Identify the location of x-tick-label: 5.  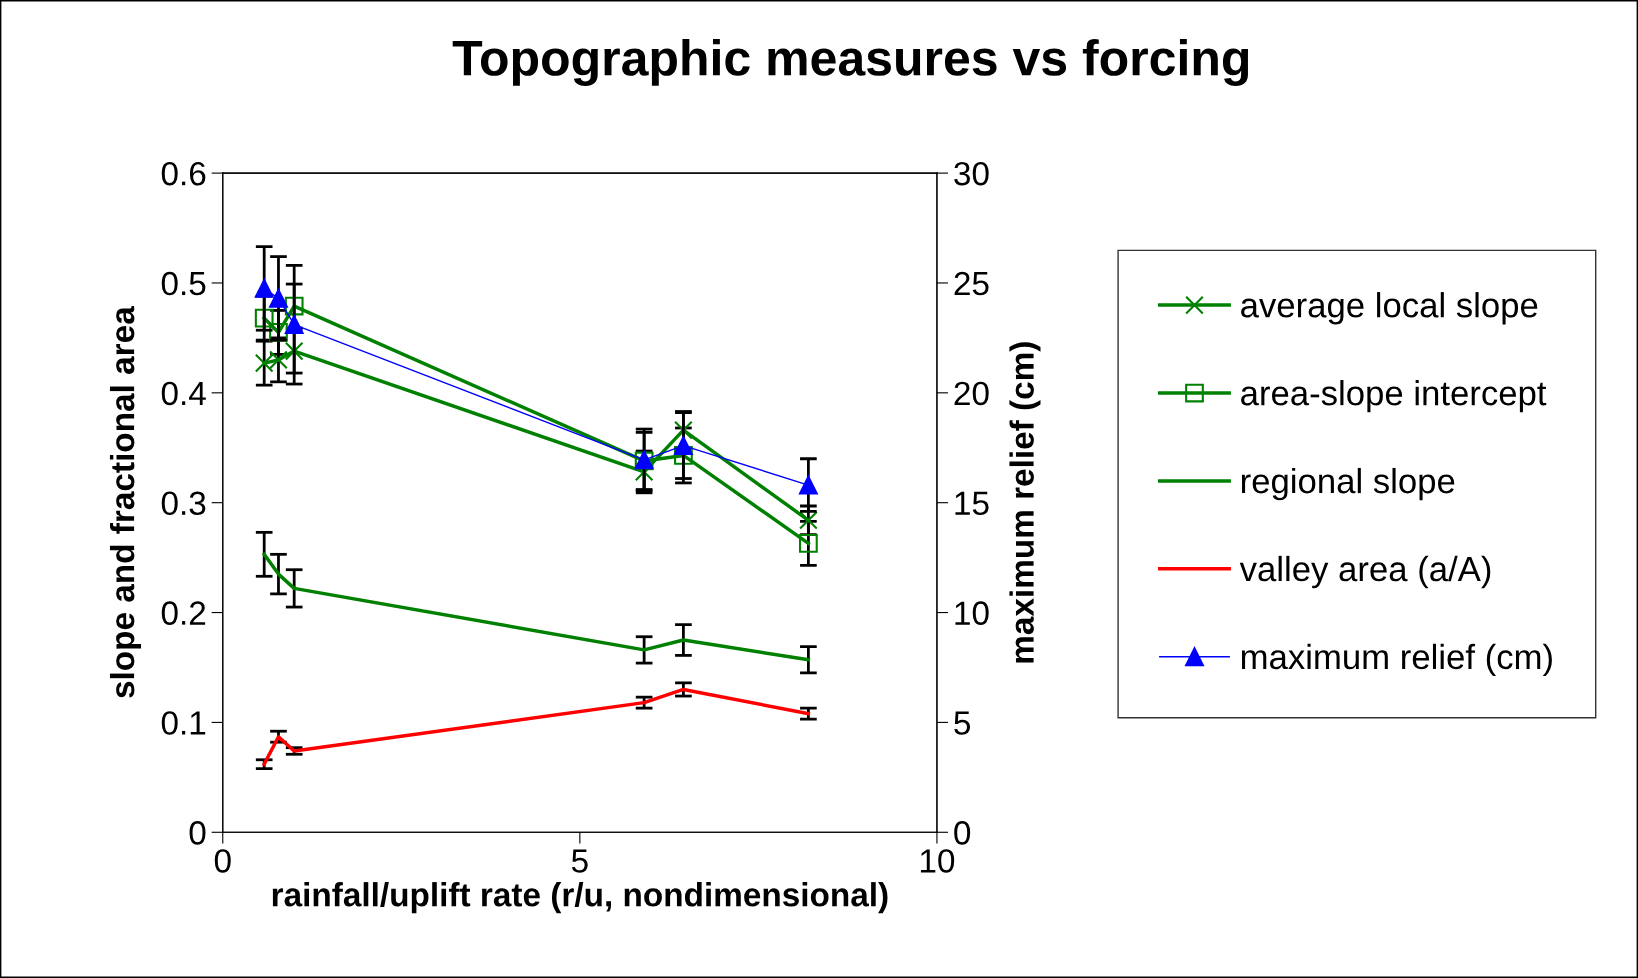
(579, 861).